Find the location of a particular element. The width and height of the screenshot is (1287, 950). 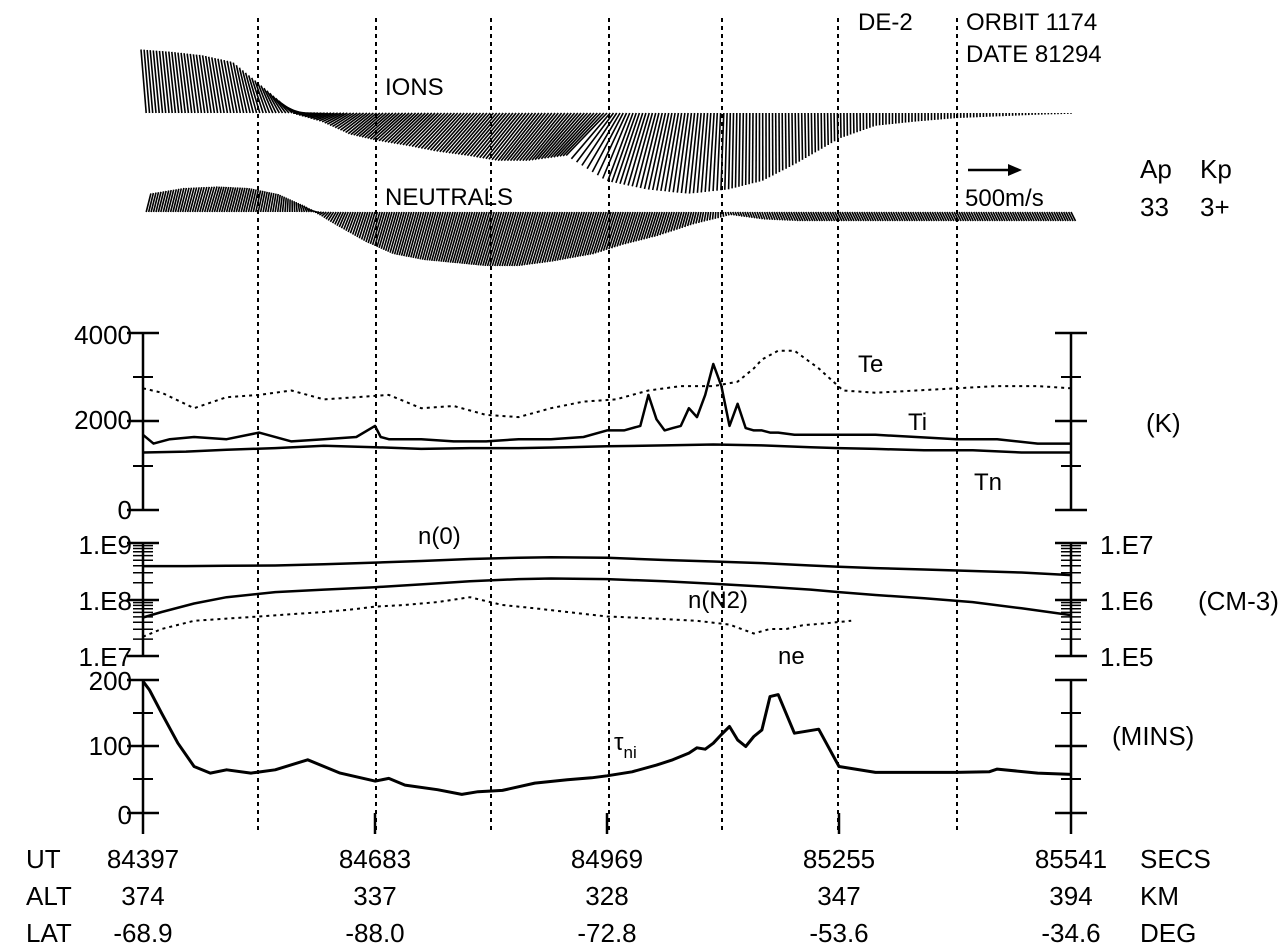

x-row-label-ut: UT is located at coordinates (43, 859).